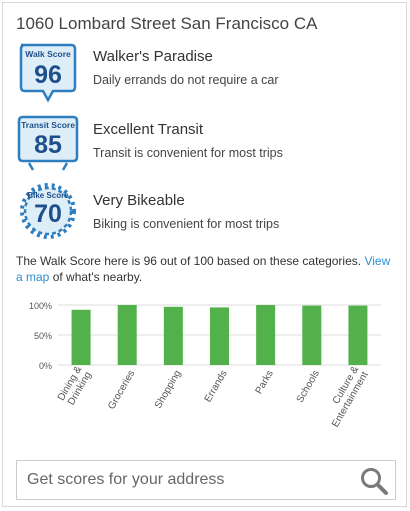 The width and height of the screenshot is (410, 511). I want to click on bike-score-badge-label: Bike Score, so click(48, 195).